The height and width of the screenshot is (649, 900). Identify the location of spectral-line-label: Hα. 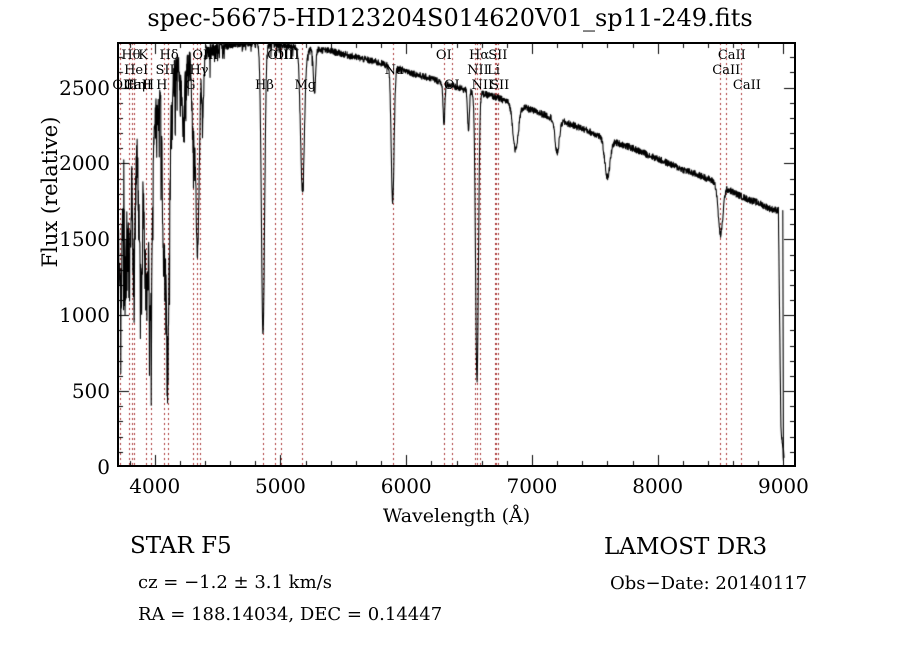
(479, 55).